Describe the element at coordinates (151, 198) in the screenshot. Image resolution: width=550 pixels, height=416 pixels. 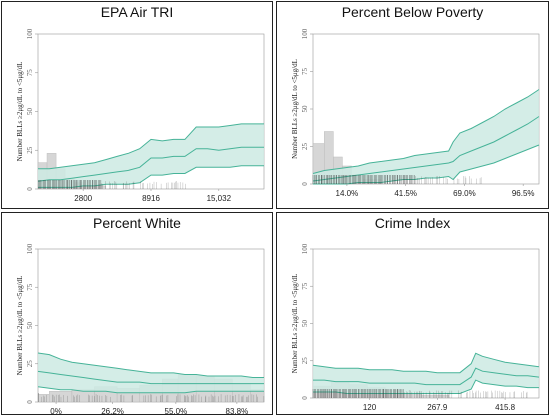
I see `x-tick-label: 8916` at that location.